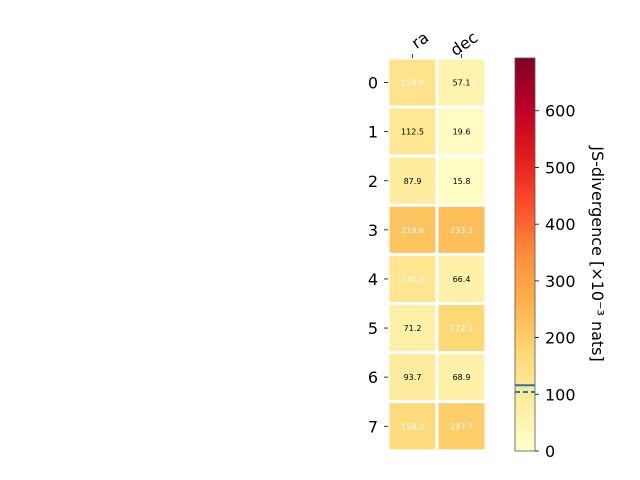 This screenshot has height=480, width=640. I want to click on colorbar-tick-label: 400, so click(560, 224).